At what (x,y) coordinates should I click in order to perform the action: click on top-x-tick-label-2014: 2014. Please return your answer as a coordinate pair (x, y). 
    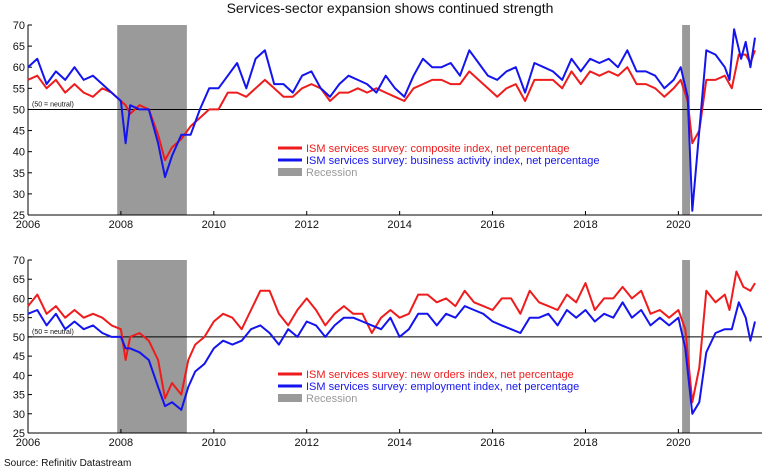
    Looking at the image, I should click on (399, 225).